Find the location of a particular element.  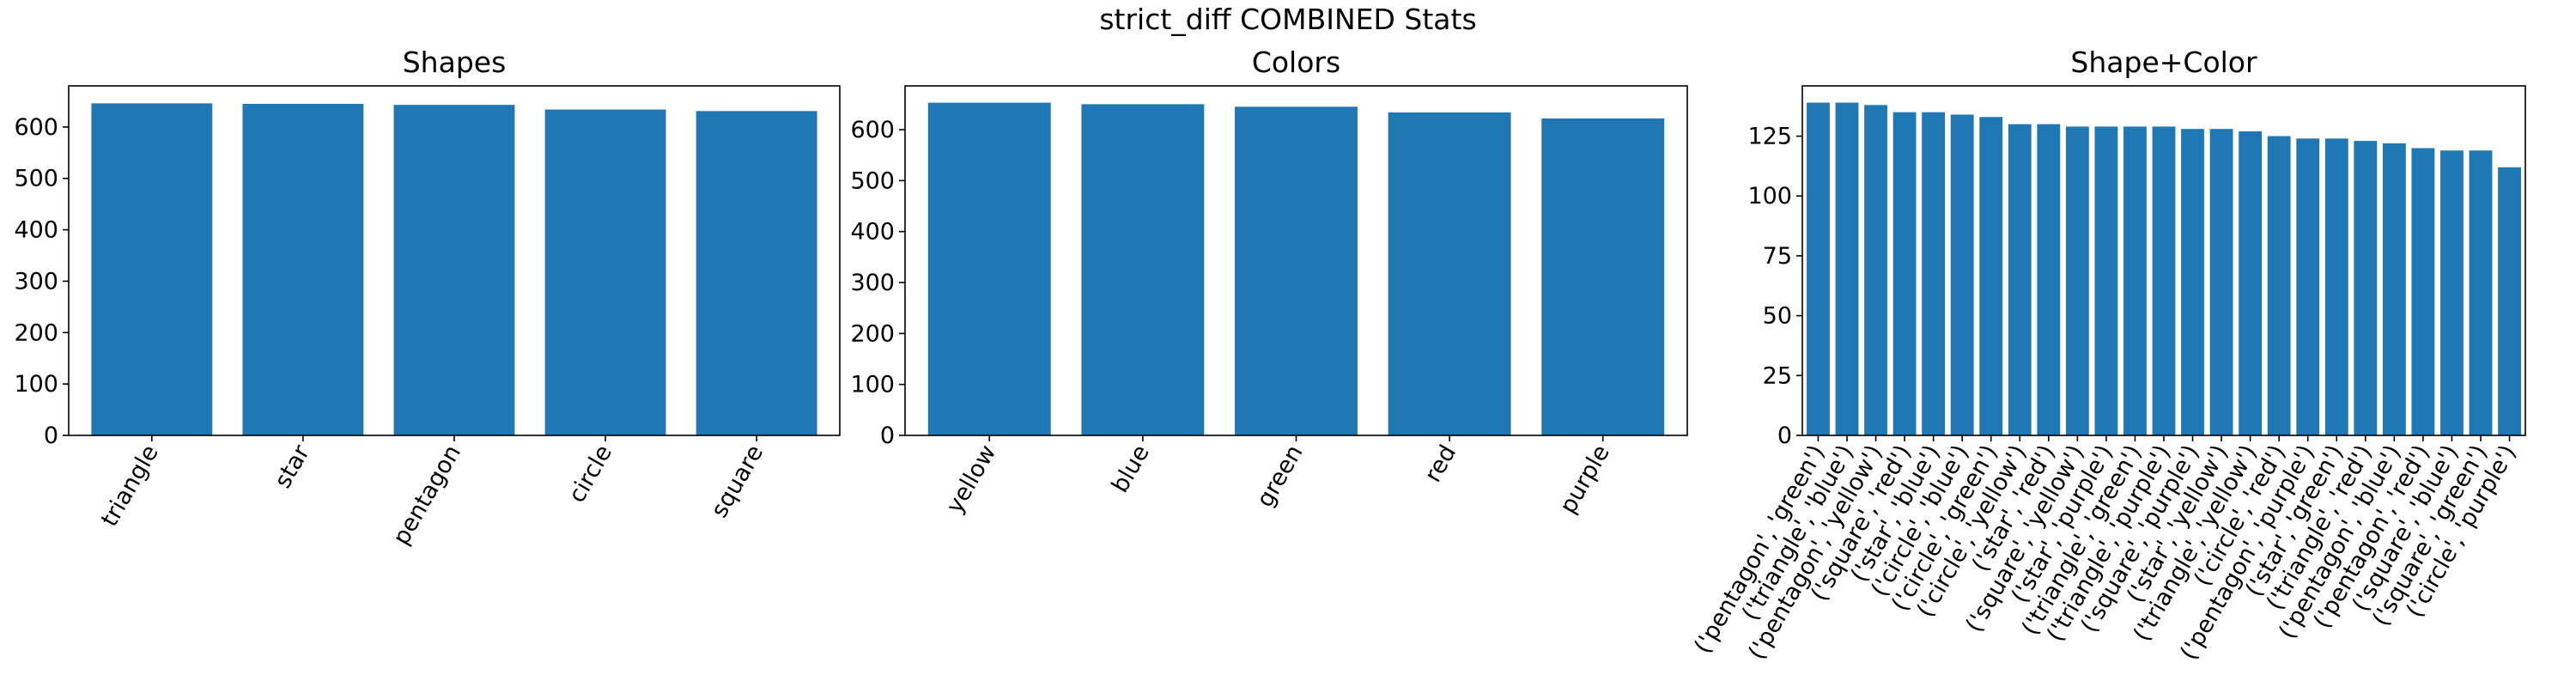

x-tick-label: purple is located at coordinates (1585, 480).